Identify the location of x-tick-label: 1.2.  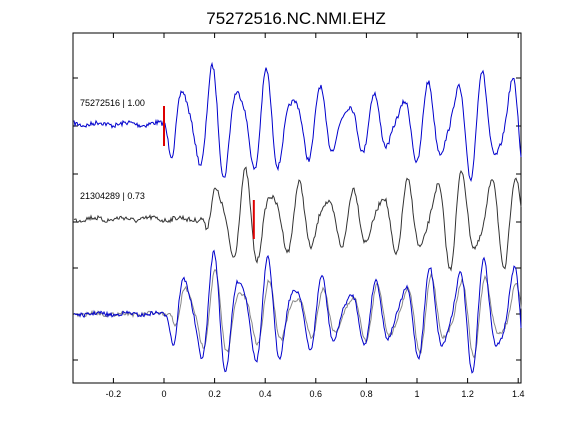
(467, 394).